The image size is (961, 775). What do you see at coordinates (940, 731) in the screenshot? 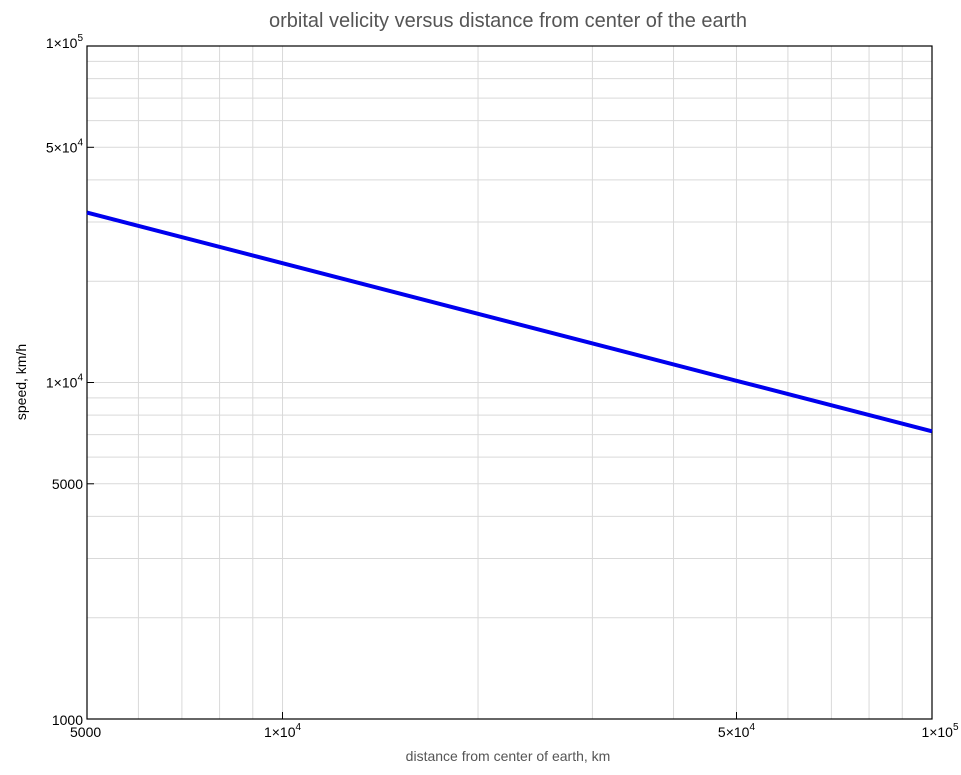
I see `x-tick-label: 1×10⁵` at bounding box center [940, 731].